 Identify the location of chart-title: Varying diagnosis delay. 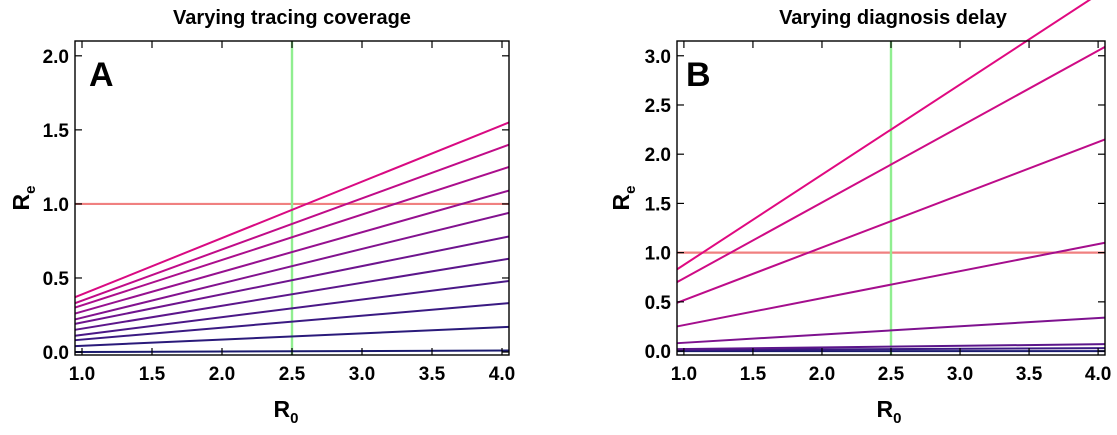
(893, 18).